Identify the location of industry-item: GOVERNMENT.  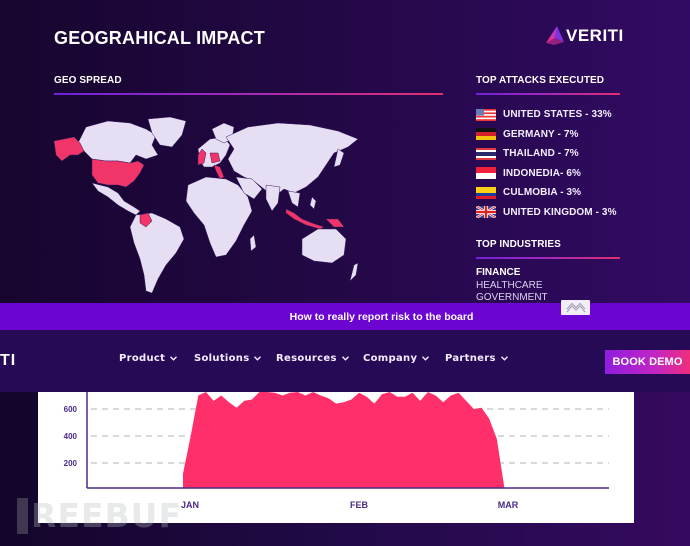
(512, 297).